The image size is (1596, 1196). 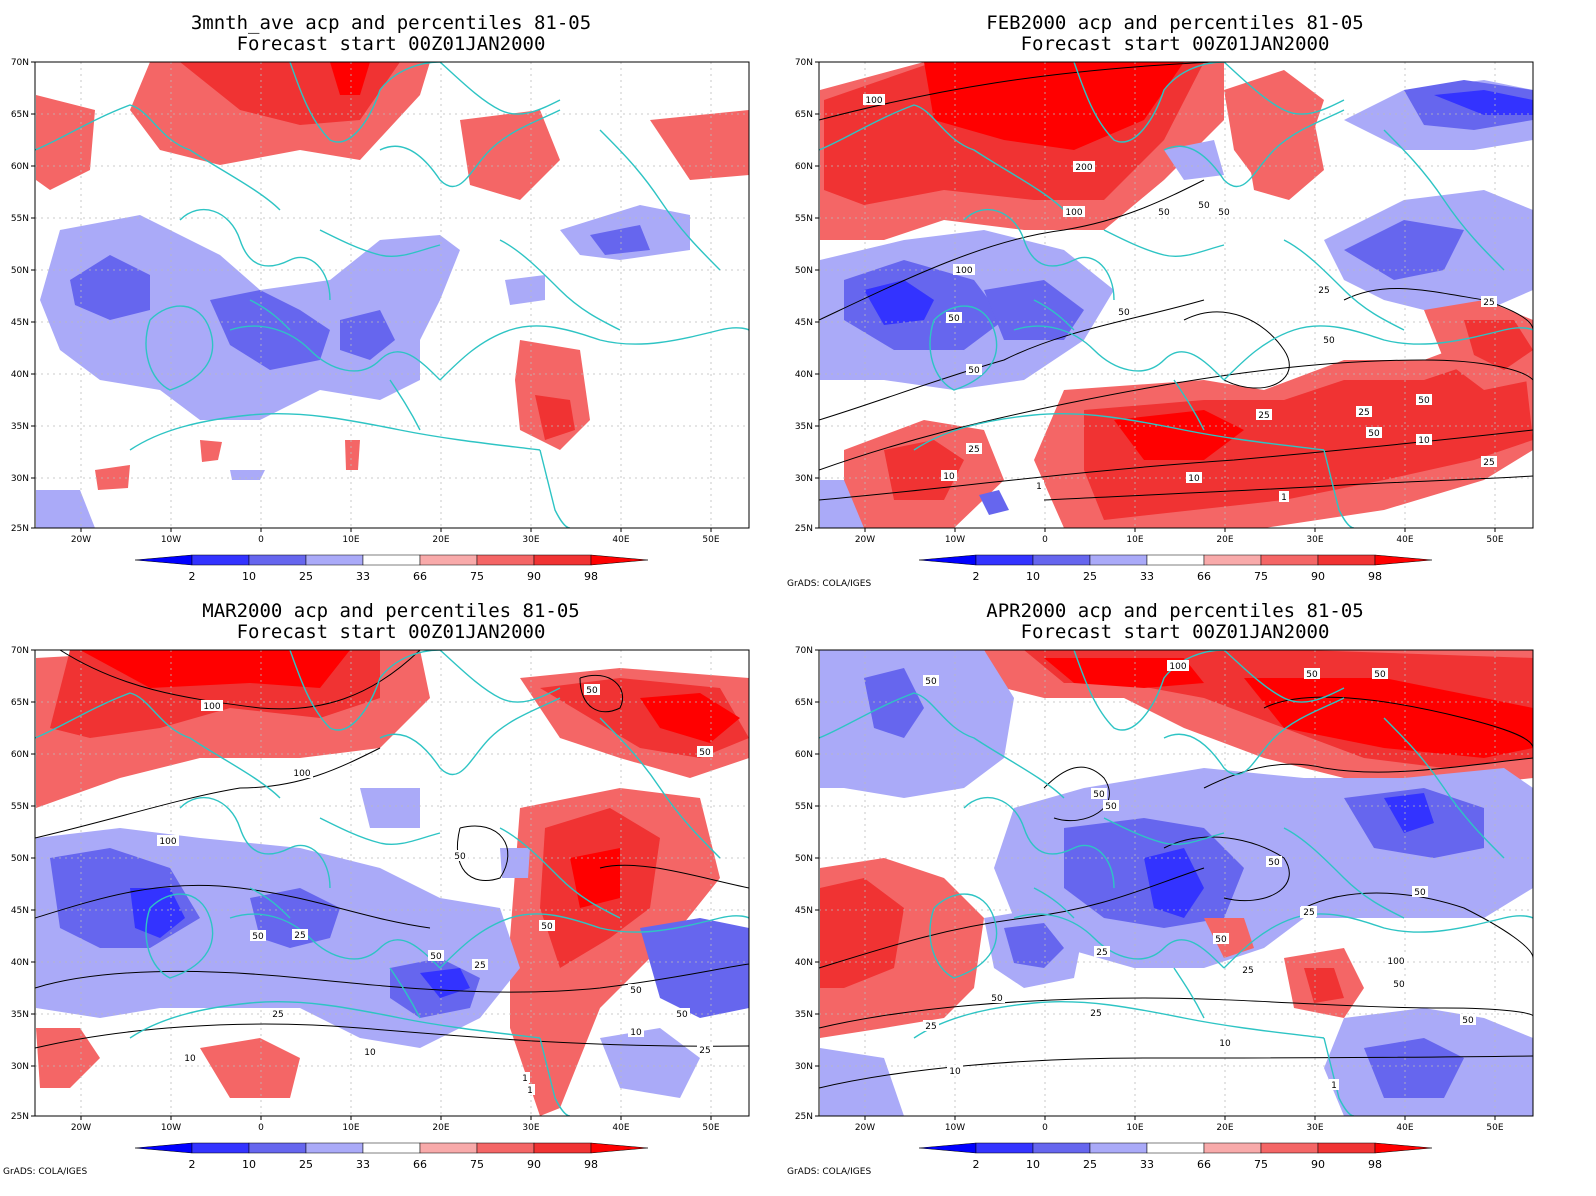 What do you see at coordinates (20, 1015) in the screenshot?
I see `latitude-label: 35N` at bounding box center [20, 1015].